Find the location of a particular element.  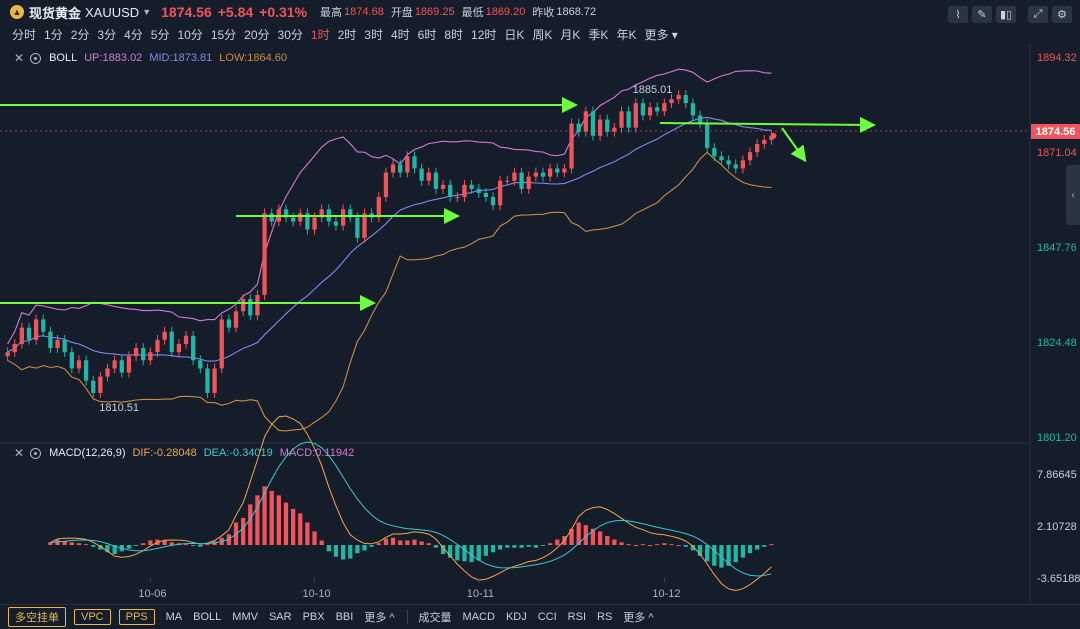

period-tab: 3时 is located at coordinates (373, 34).